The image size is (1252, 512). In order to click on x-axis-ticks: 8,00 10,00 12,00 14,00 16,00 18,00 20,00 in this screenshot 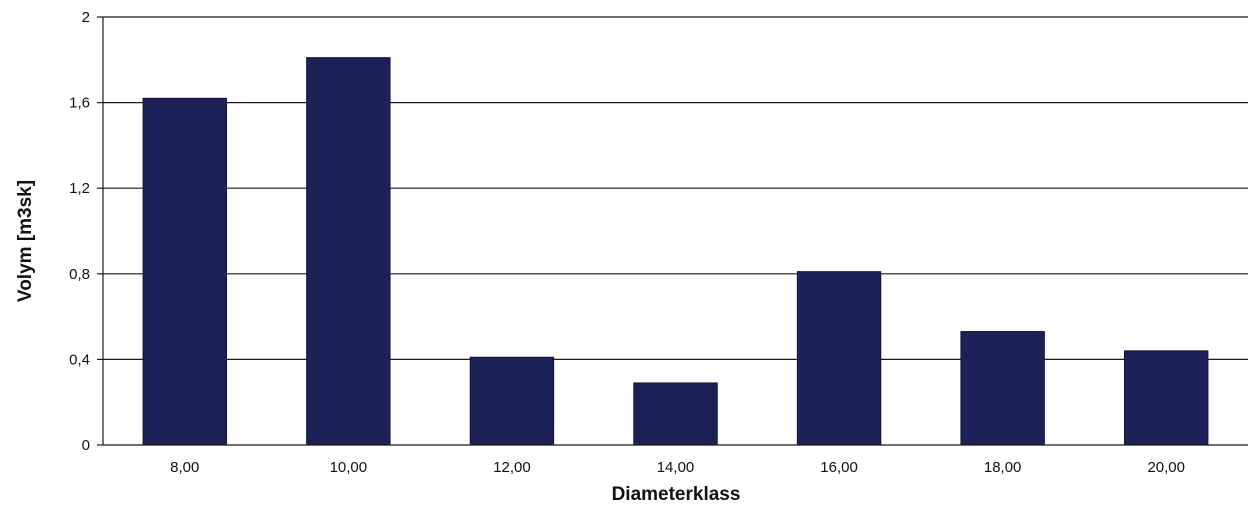, I will do `click(677, 467)`.